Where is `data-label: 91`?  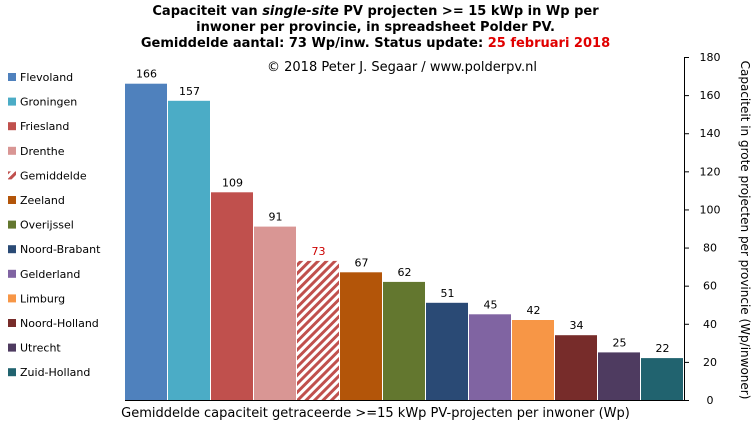 data-label: 91 is located at coordinates (276, 217).